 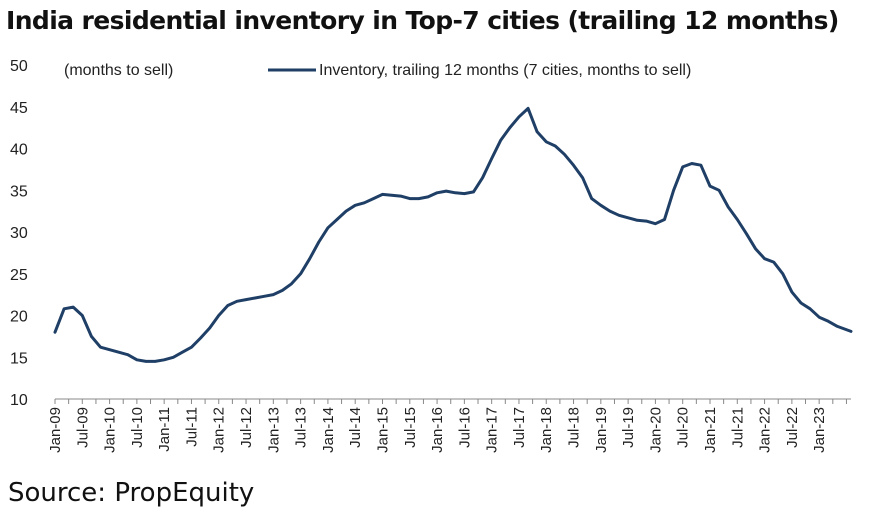 I want to click on x-tick-label: Jan-10, so click(x=110, y=430).